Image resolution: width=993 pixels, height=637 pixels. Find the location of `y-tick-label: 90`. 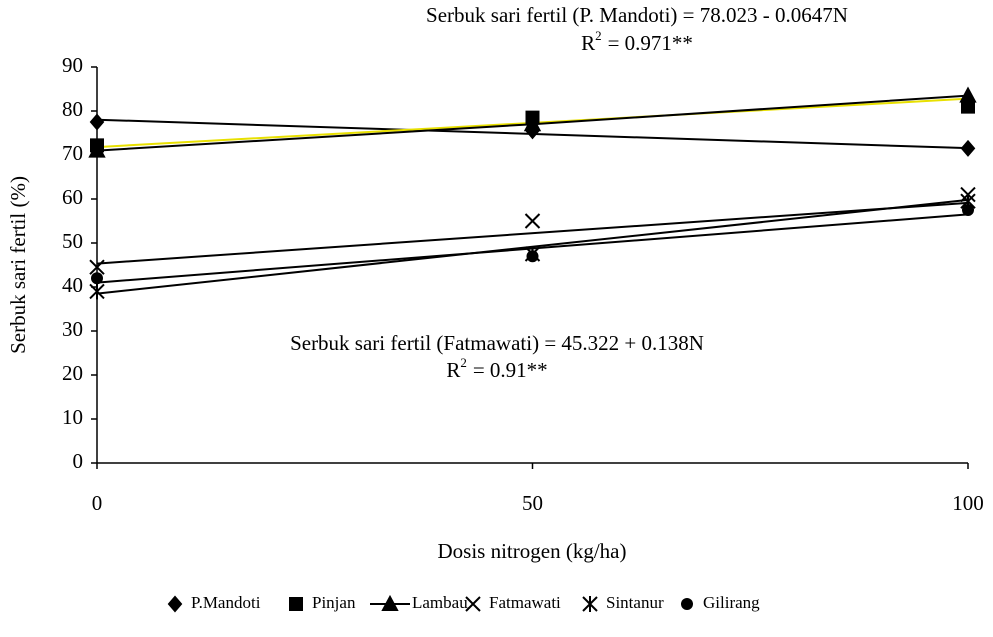

y-tick-label: 90 is located at coordinates (72, 65).